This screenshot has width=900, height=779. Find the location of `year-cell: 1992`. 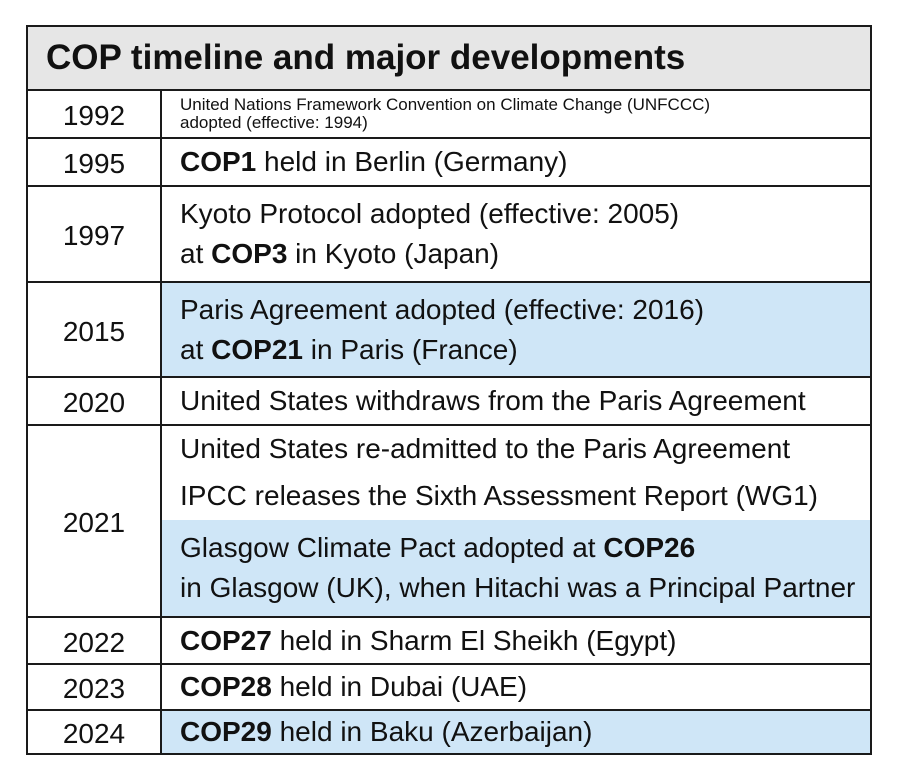

year-cell: 1992 is located at coordinates (95, 114).